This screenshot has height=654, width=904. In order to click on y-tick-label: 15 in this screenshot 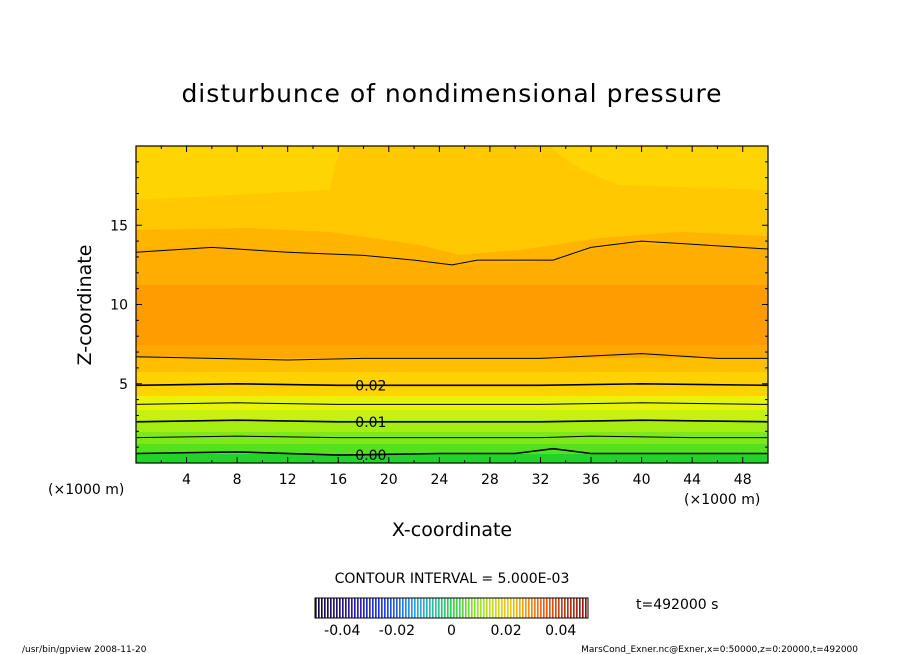, I will do `click(119, 226)`.